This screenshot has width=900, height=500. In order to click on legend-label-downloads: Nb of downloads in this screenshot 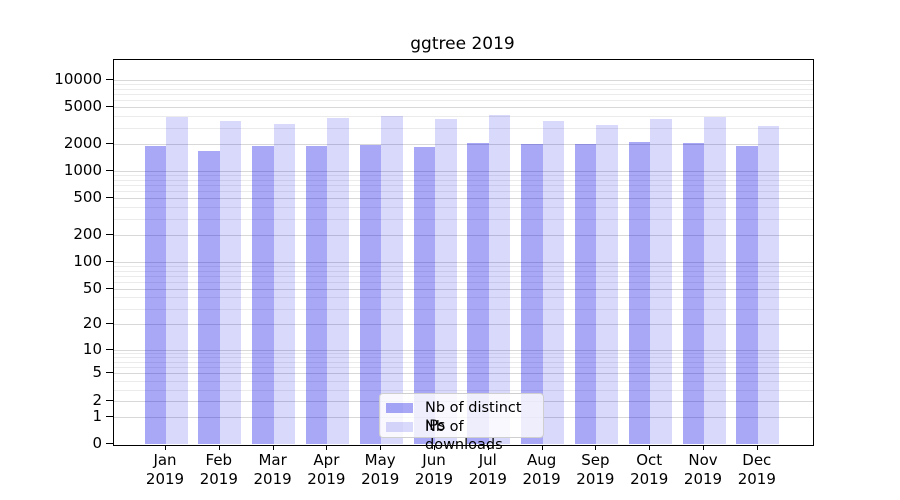, I will do `click(464, 436)`.